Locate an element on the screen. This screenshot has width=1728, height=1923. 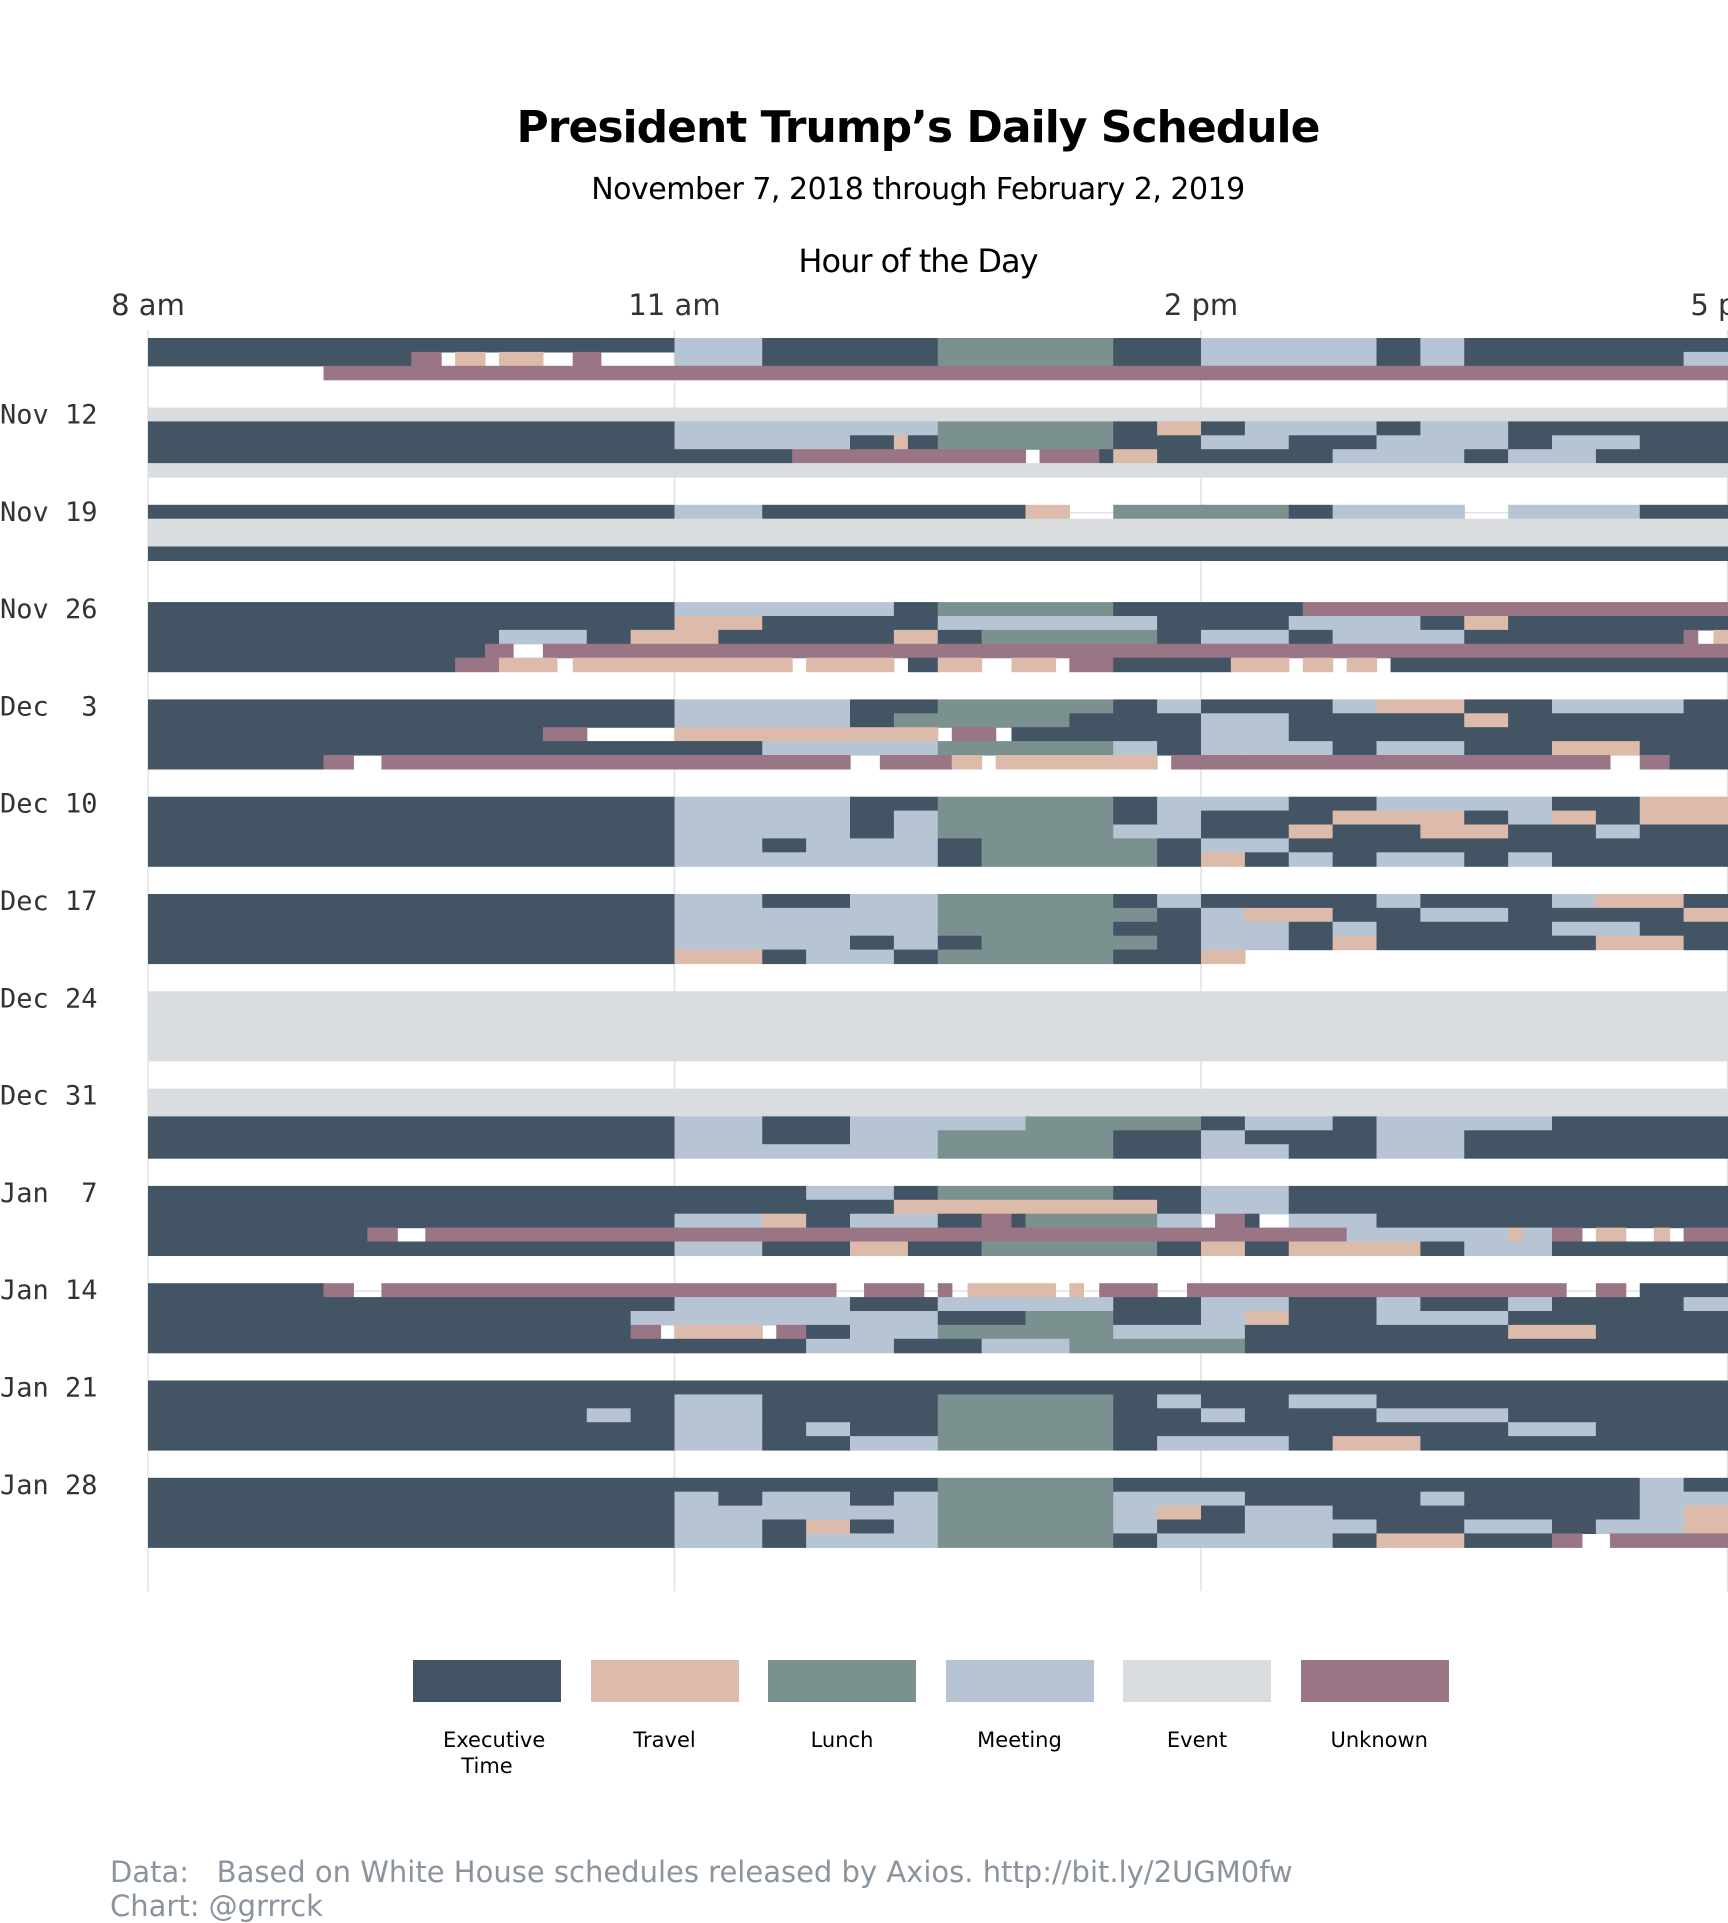
legend-label: Travel is located at coordinates (665, 1740).